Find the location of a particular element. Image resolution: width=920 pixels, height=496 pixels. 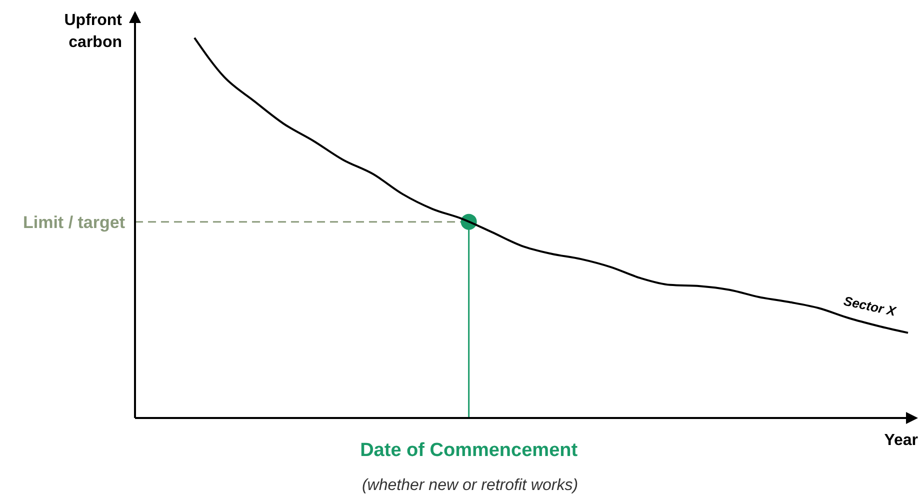

text: Sector X is located at coordinates (870, 306).